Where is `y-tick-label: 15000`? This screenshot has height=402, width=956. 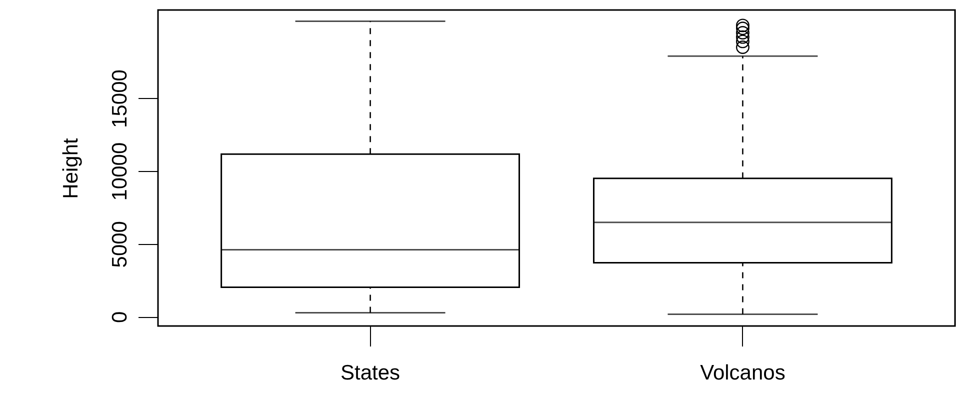
y-tick-label: 15000 is located at coordinates (120, 99).